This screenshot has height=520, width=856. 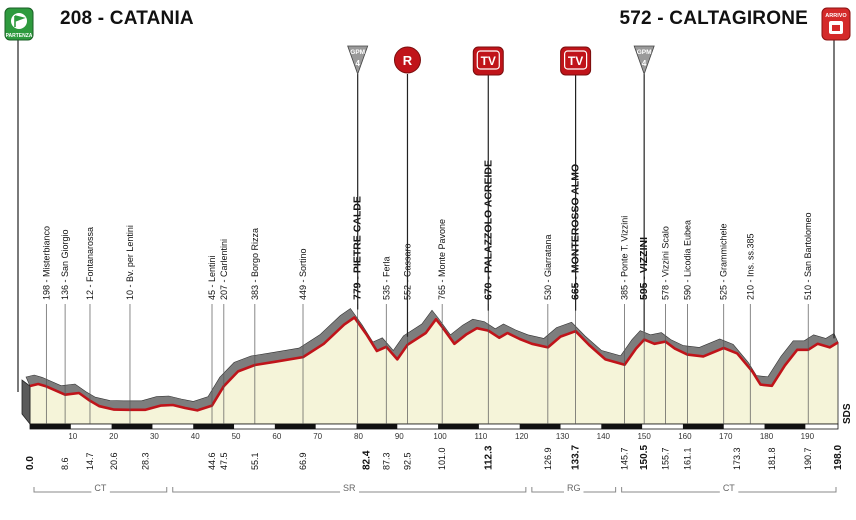 What do you see at coordinates (65, 264) in the screenshot?
I see `location-label: 136 - San Giorgio` at bounding box center [65, 264].